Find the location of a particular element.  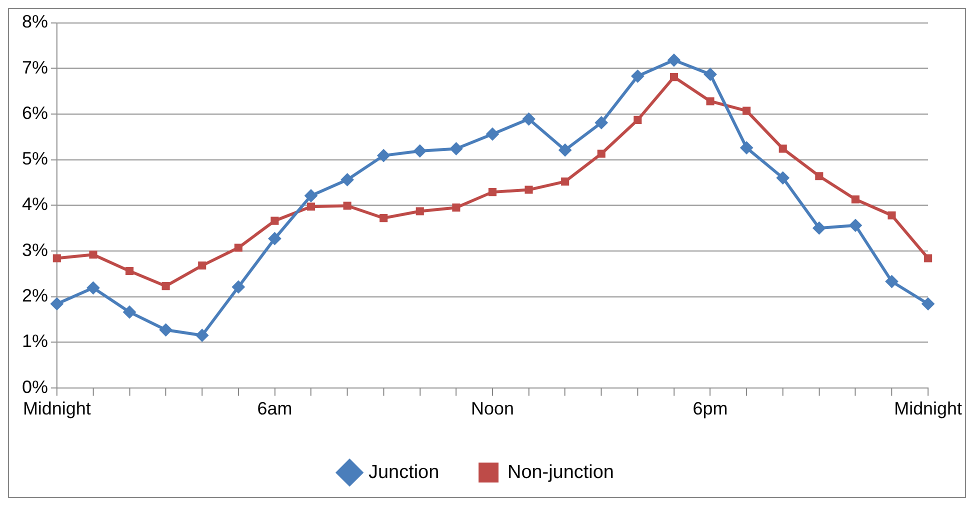

y-tick-label: 5% is located at coordinates (35, 158).